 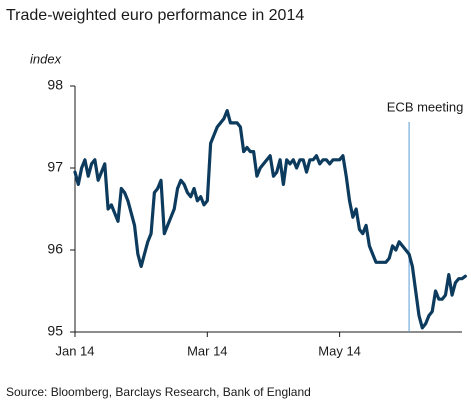 What do you see at coordinates (55, 167) in the screenshot?
I see `y-tick-label: 97` at bounding box center [55, 167].